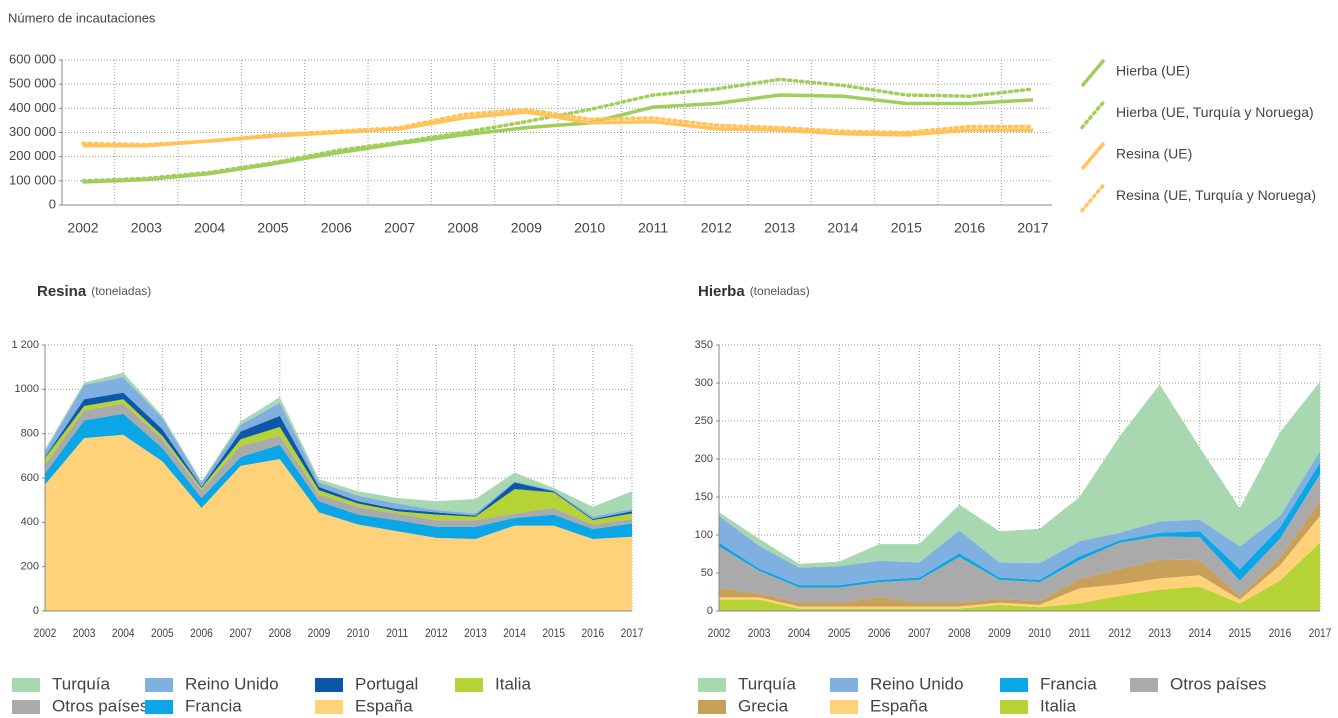 The image size is (1338, 718). I want to click on x-tick-label: 2017, so click(1320, 633).